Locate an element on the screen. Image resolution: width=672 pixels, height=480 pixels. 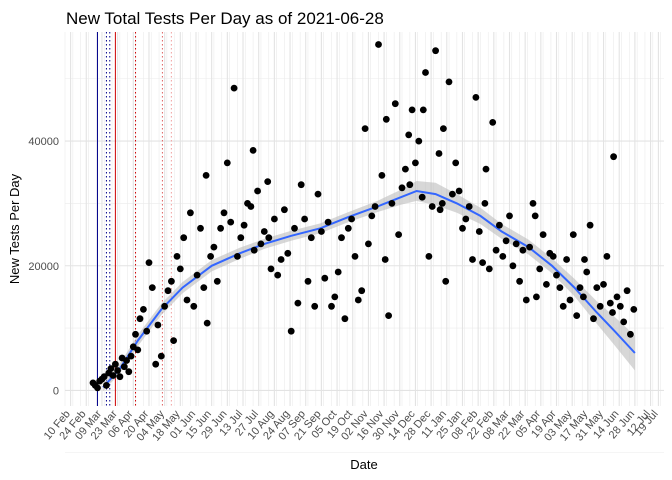
event-lines is located at coordinates (134, 219).